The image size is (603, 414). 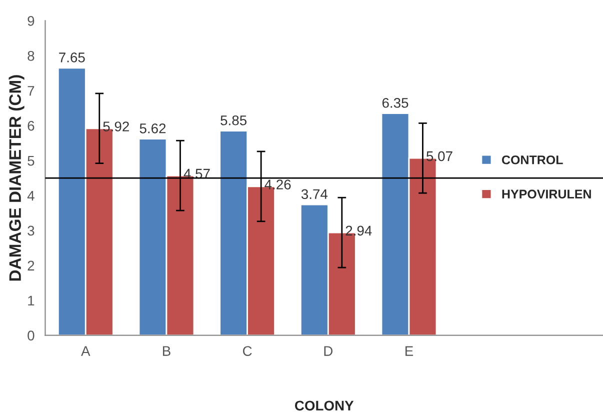 I want to click on y-tick-label: 3, so click(x=31, y=231).